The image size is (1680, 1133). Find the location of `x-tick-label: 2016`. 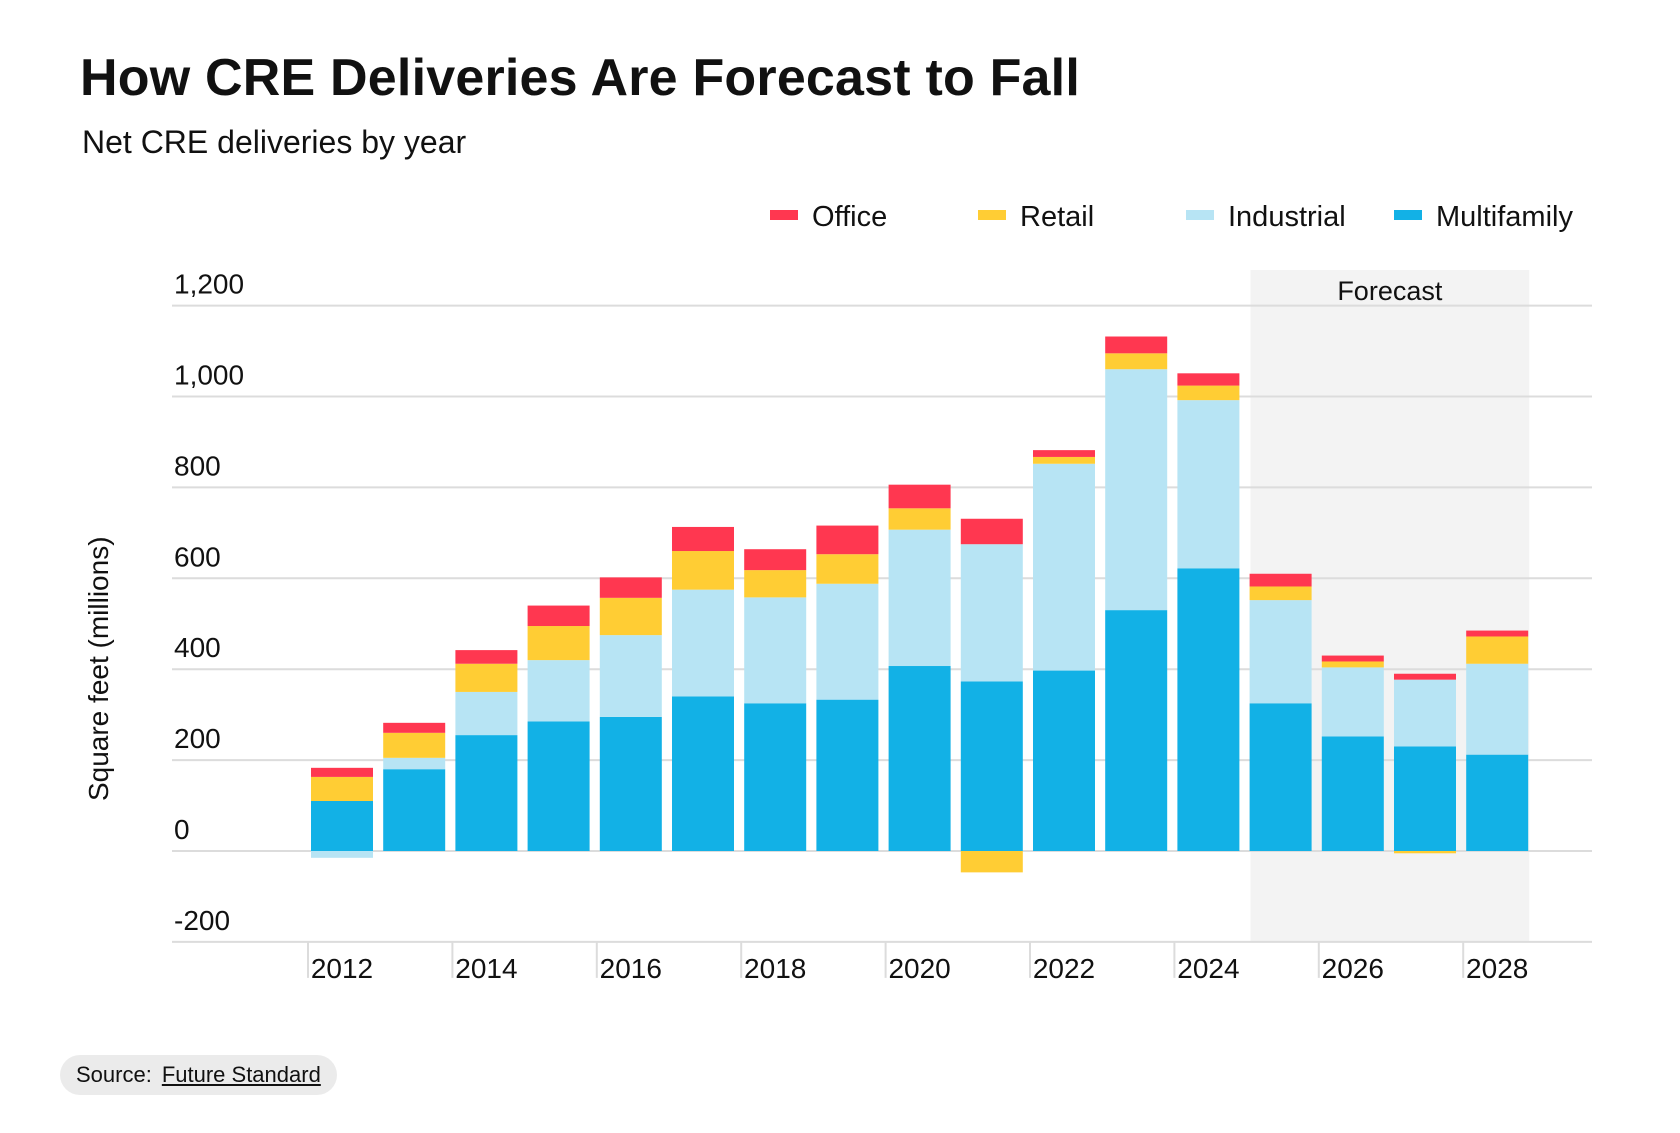

x-tick-label: 2016 is located at coordinates (631, 968).